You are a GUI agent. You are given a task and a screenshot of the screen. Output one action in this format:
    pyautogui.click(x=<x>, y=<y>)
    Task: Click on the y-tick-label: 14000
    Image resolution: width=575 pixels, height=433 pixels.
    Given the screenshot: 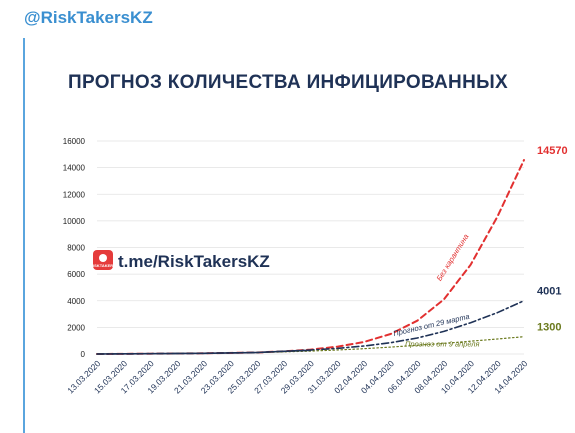 What is the action you would take?
    pyautogui.click(x=74, y=168)
    